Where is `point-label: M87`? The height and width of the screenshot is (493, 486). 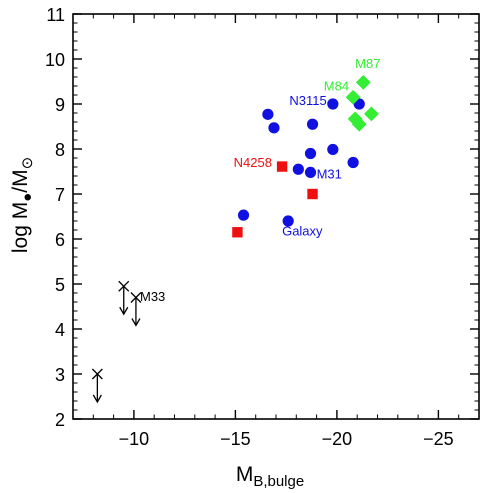 point-label: M87 is located at coordinates (367, 63).